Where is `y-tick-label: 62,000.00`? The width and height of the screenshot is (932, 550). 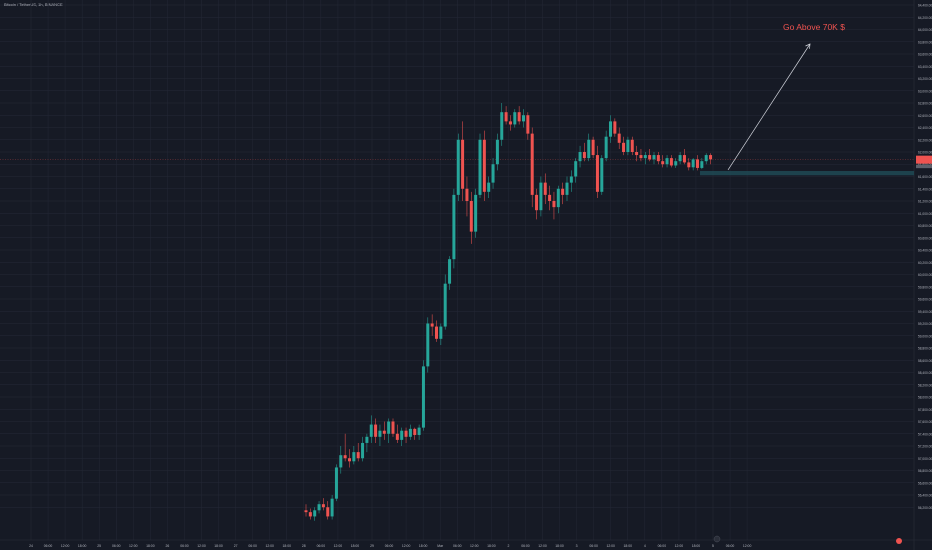
y-tick-label: 62,000.00 is located at coordinates (925, 153).